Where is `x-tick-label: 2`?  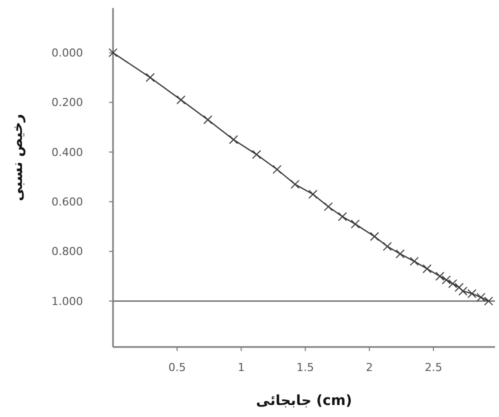 x-tick-label: 2 is located at coordinates (369, 367).